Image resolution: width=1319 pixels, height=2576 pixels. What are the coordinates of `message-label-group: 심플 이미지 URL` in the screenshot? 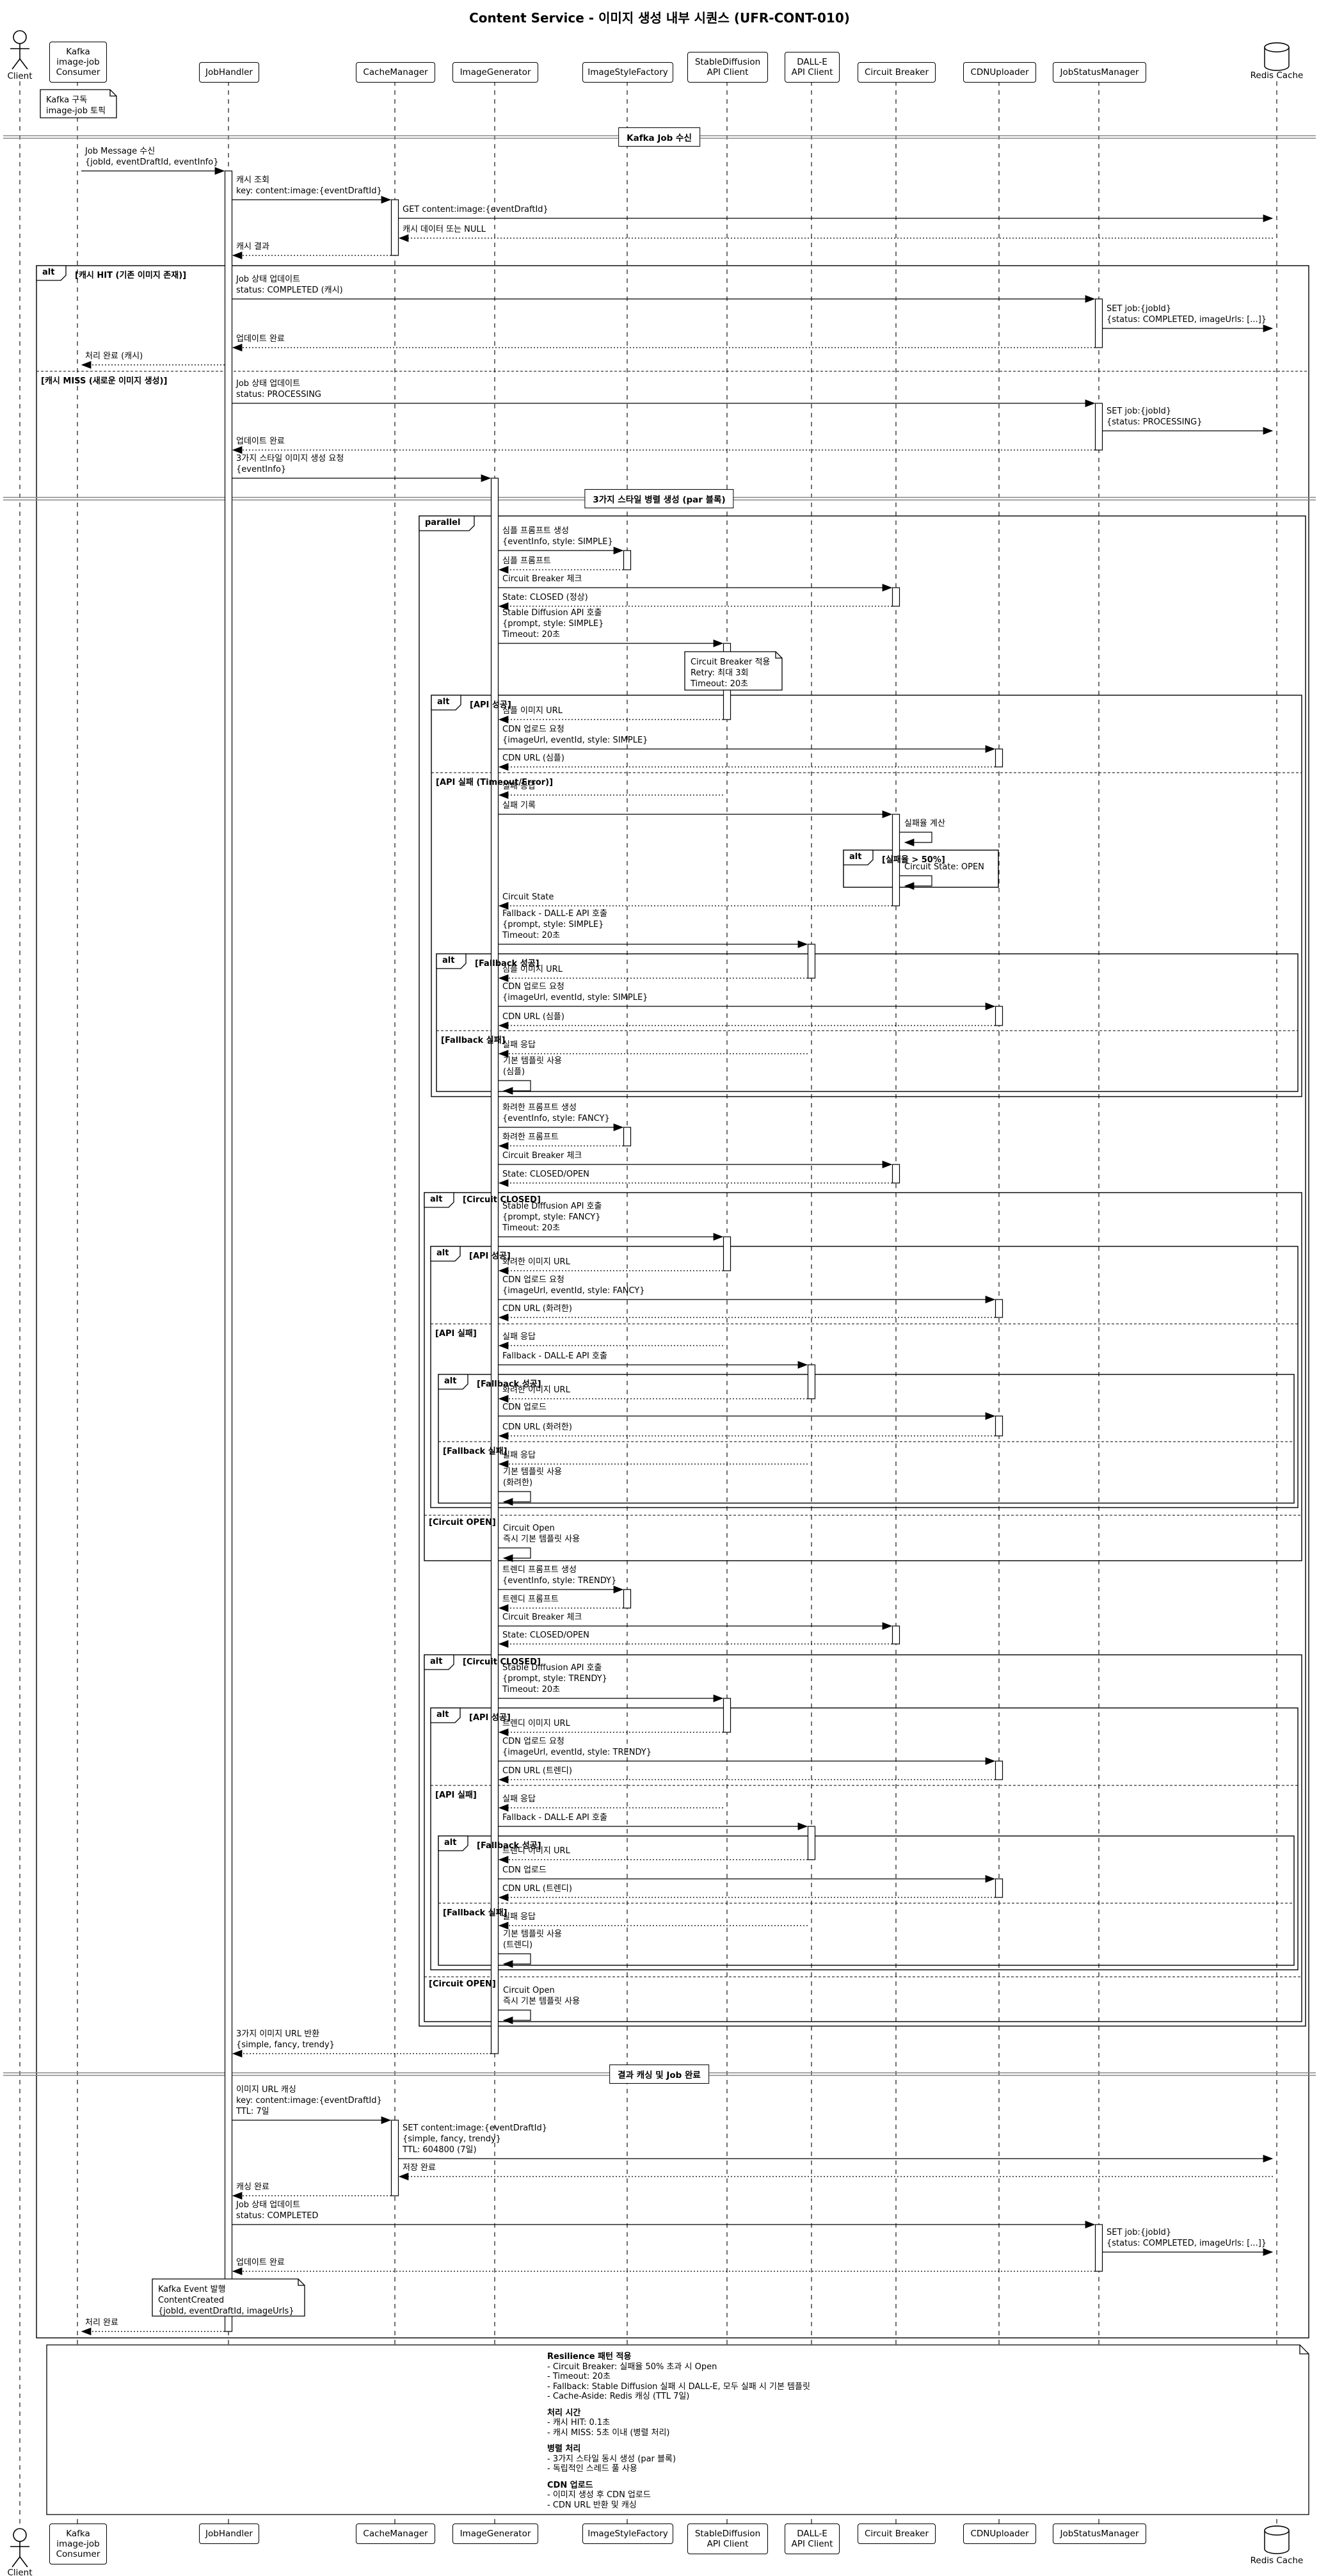 It's located at (532, 710).